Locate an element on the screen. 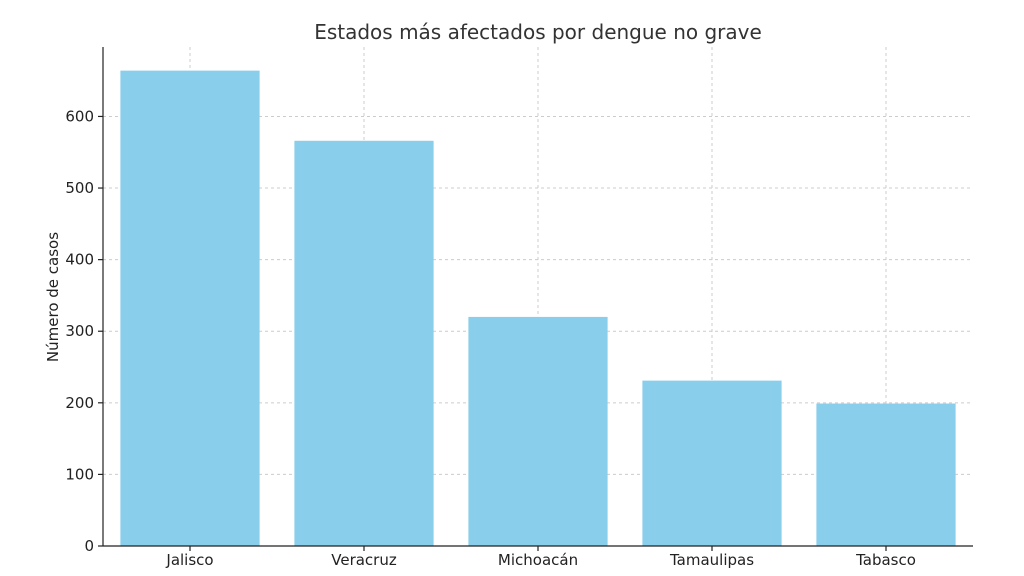 The height and width of the screenshot is (576, 1024). y-tick-label: 0 is located at coordinates (89, 546).